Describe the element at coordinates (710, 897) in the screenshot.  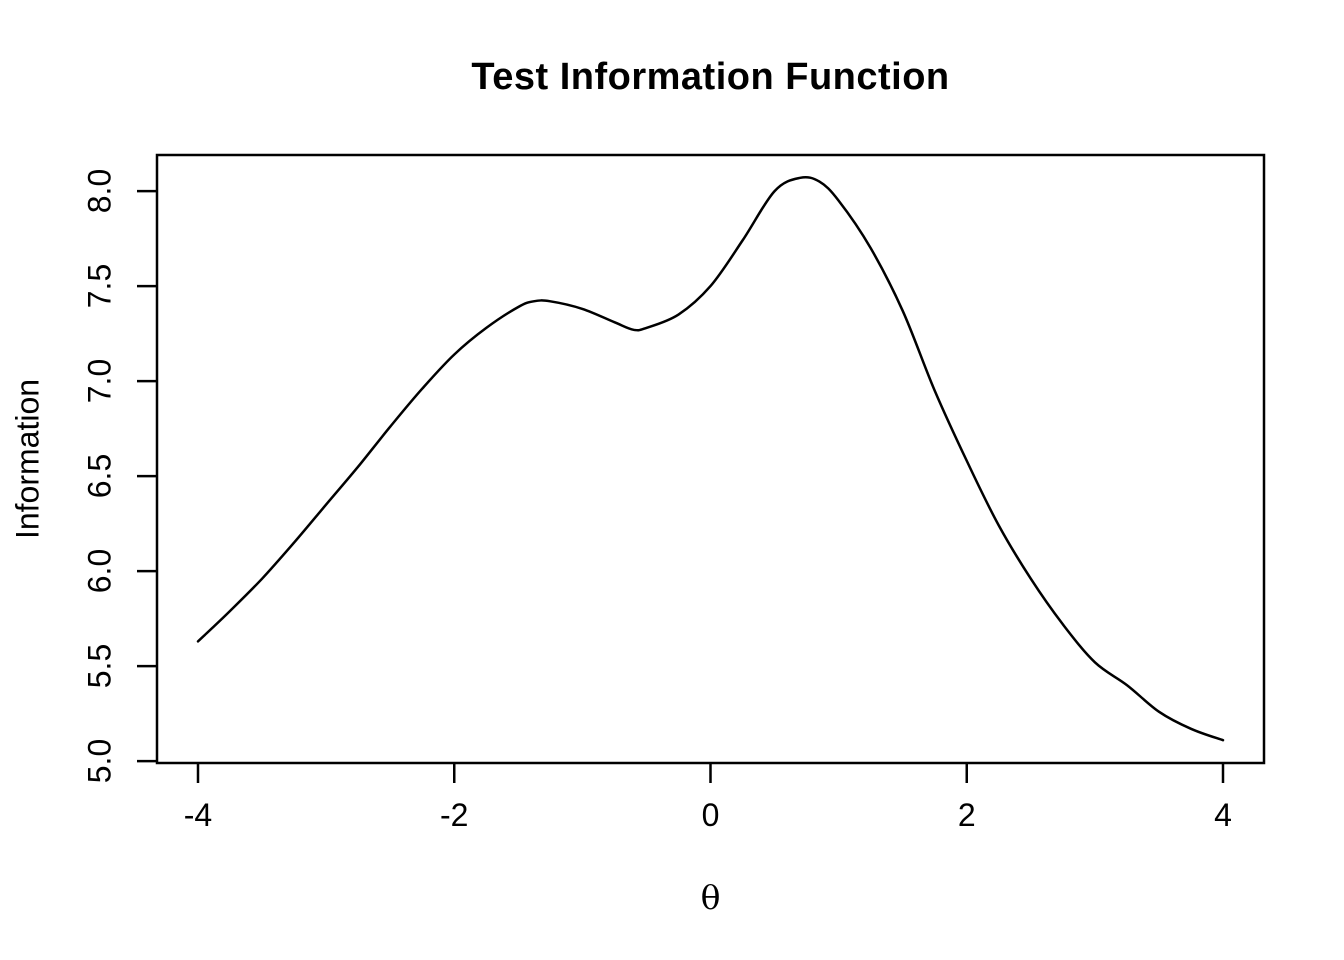
I see `x-axis-label: θ` at that location.